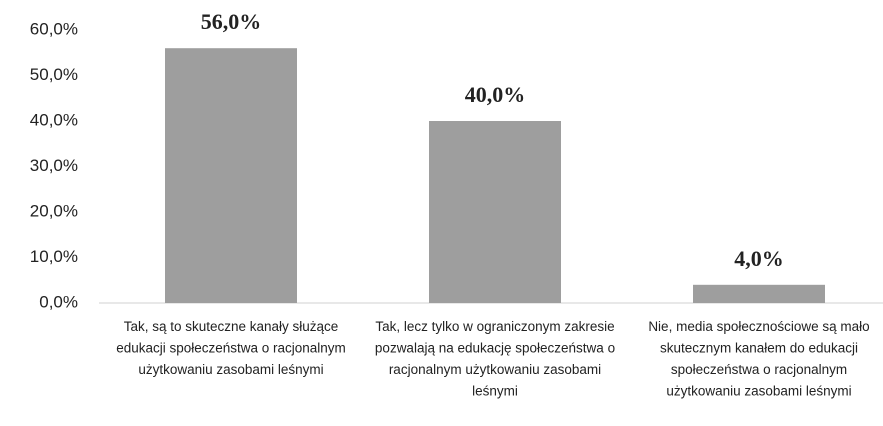 The width and height of the screenshot is (883, 426). Describe the element at coordinates (58, 301) in the screenshot. I see `y-tick-label: 0,0%` at that location.